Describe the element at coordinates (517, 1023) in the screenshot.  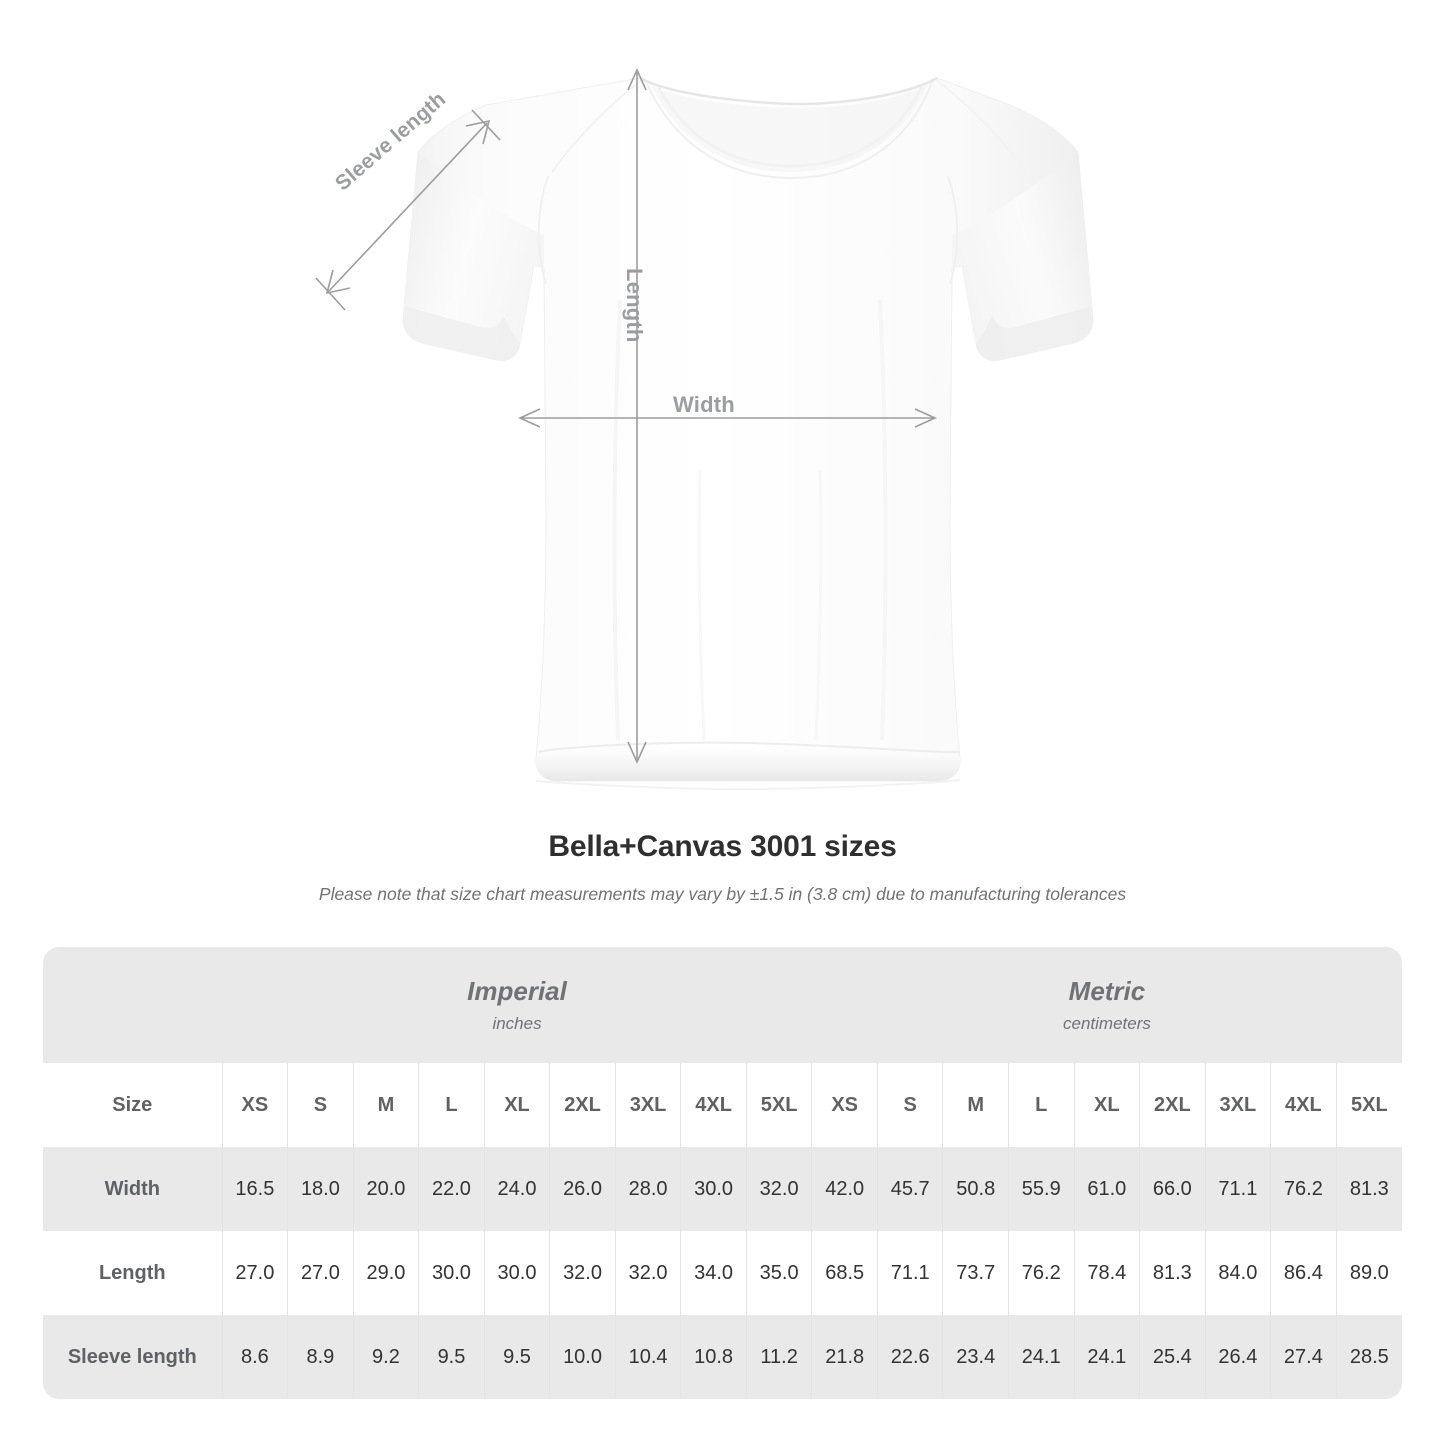
I see `unit-group-imperial-unit: inches` at that location.